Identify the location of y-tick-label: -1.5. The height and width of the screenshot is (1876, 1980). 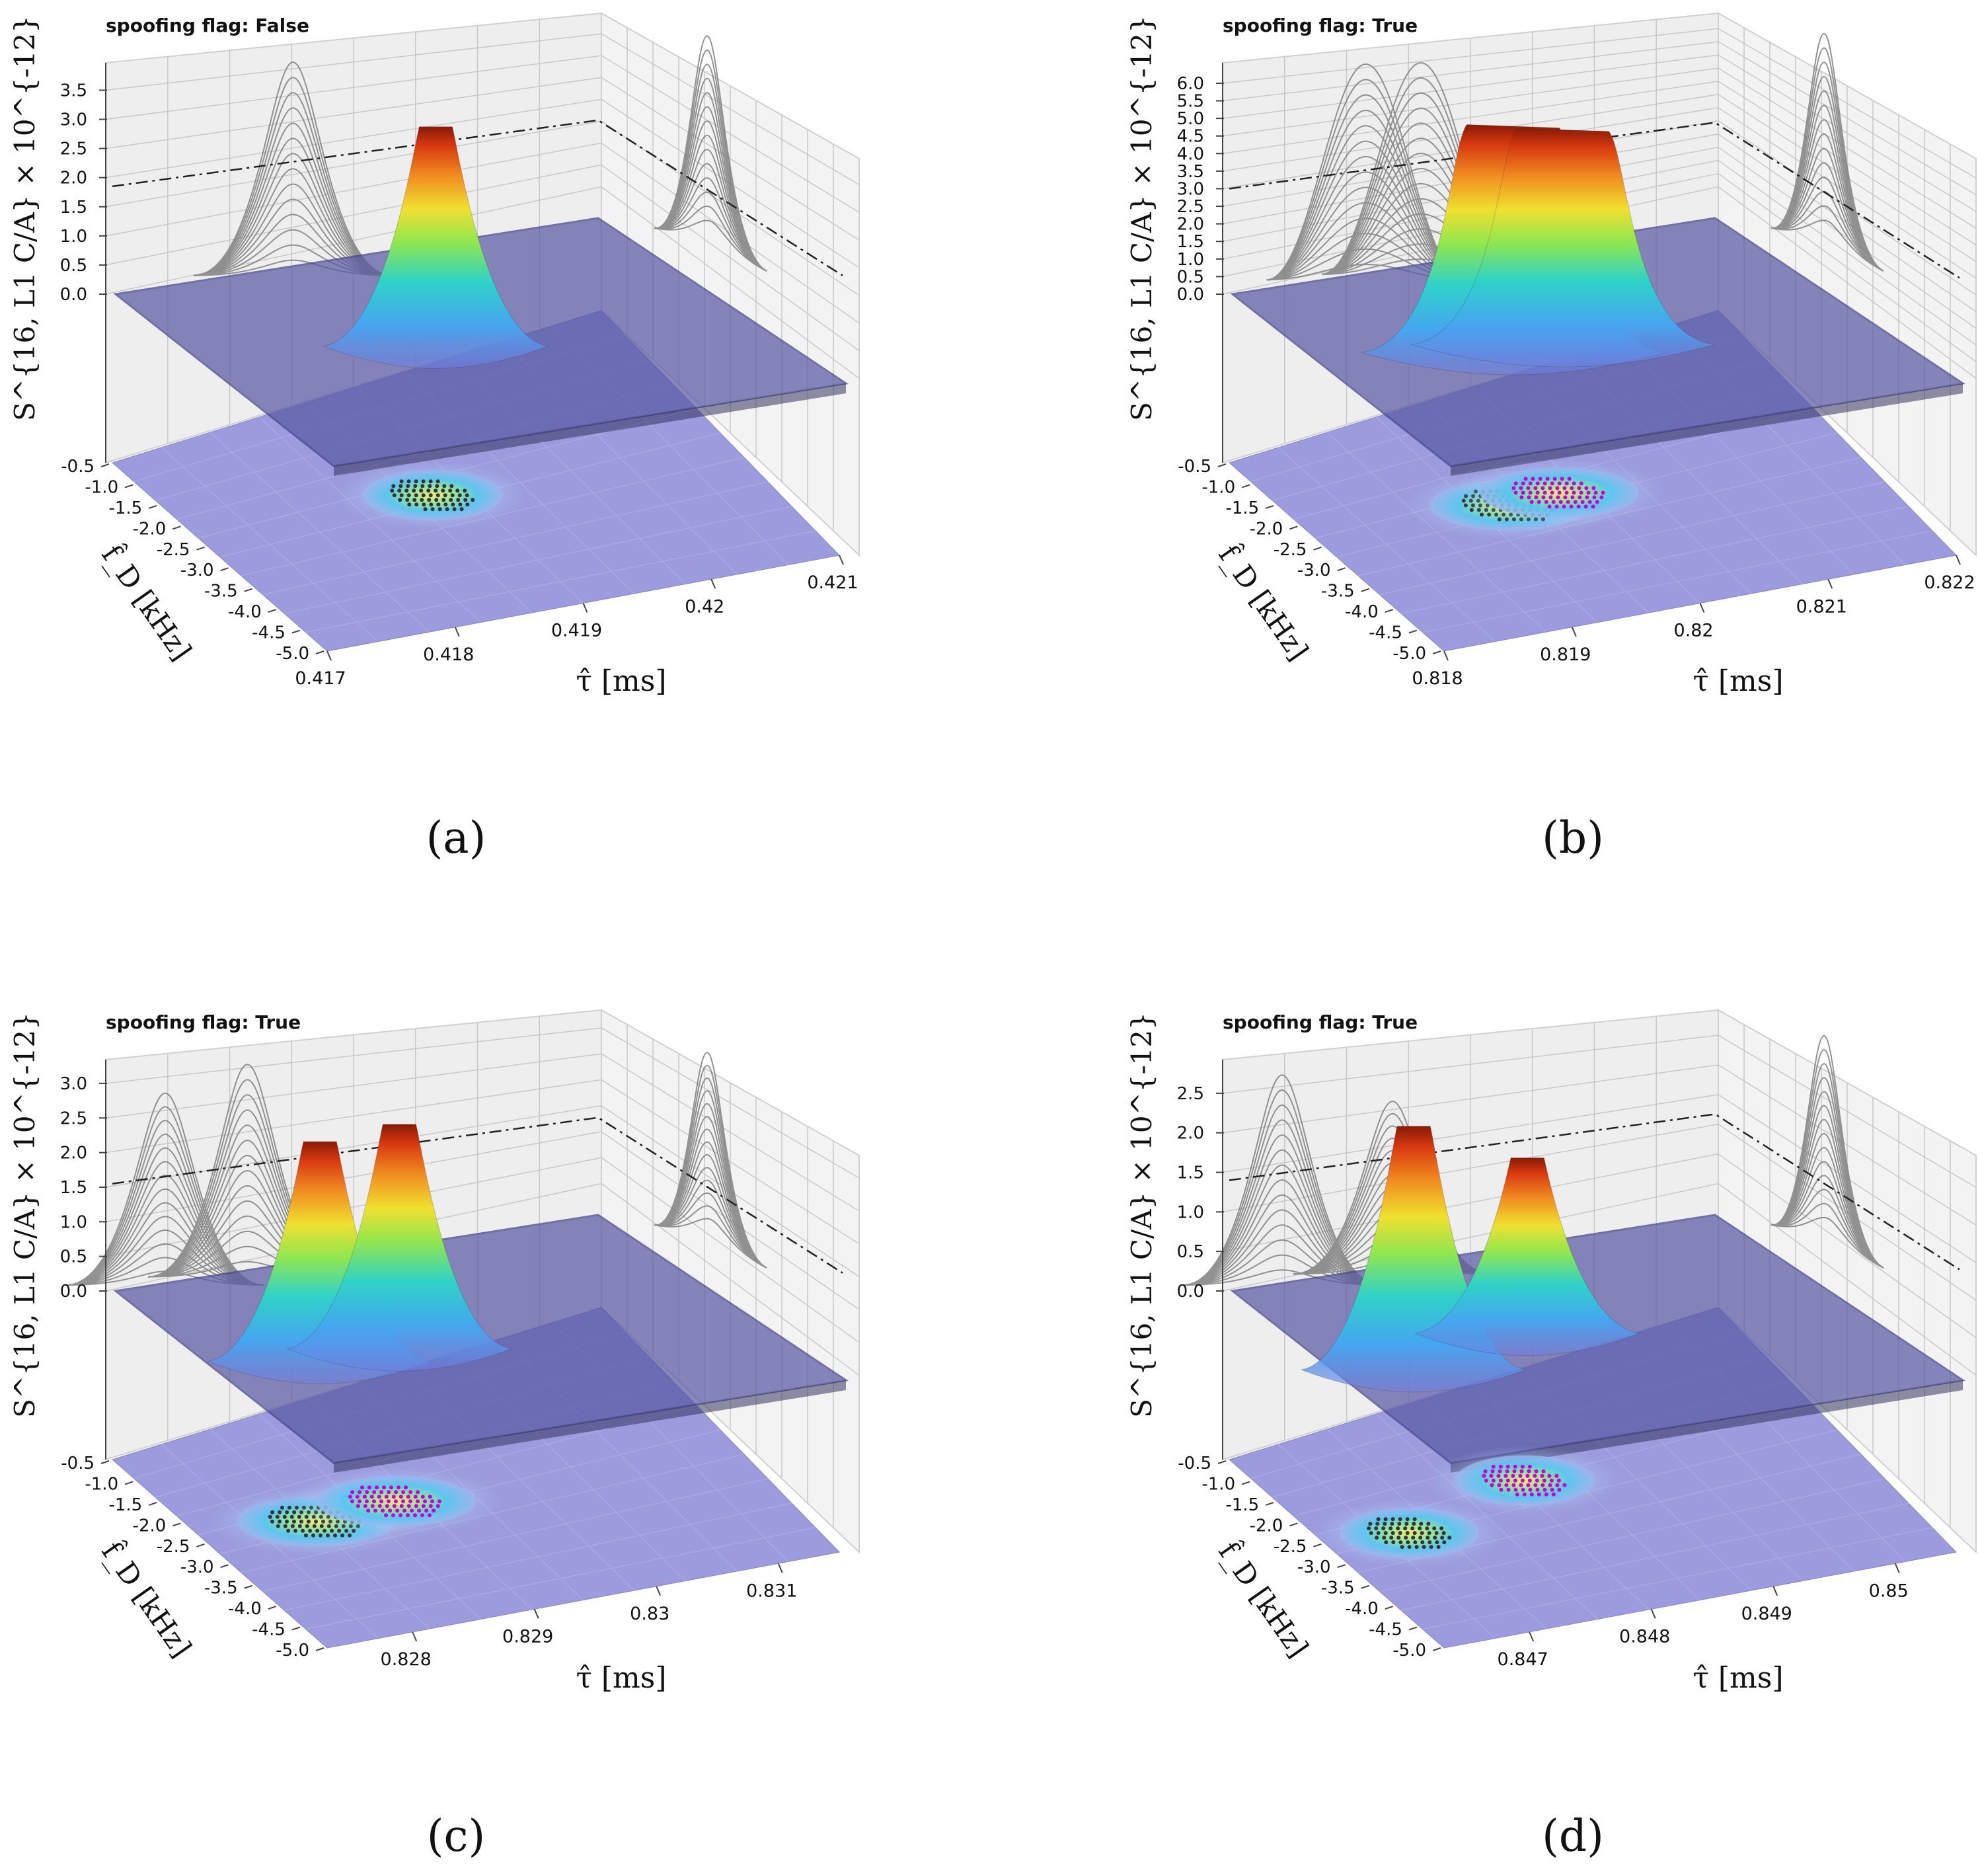
(1242, 1505).